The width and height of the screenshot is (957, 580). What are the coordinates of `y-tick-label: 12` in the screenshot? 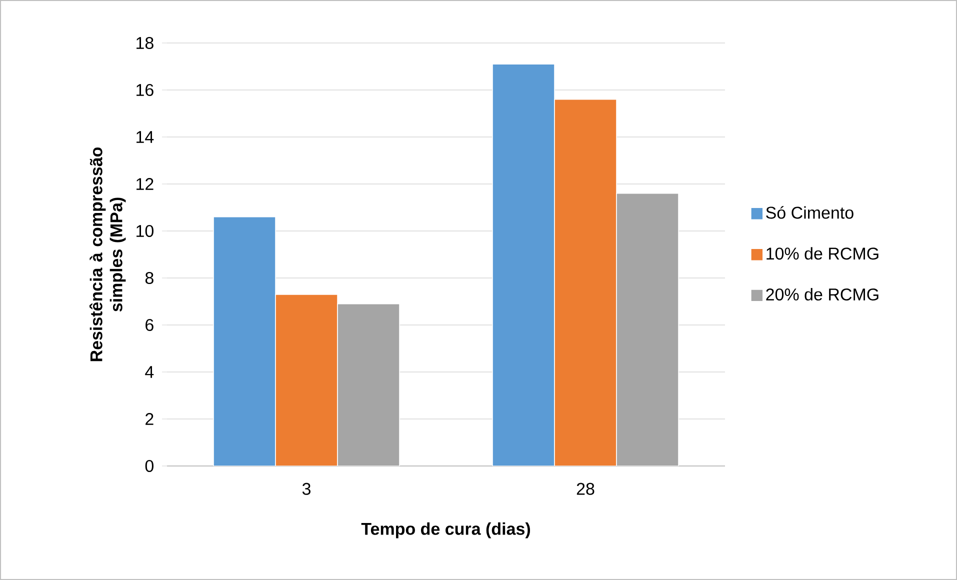 It's located at (145, 184).